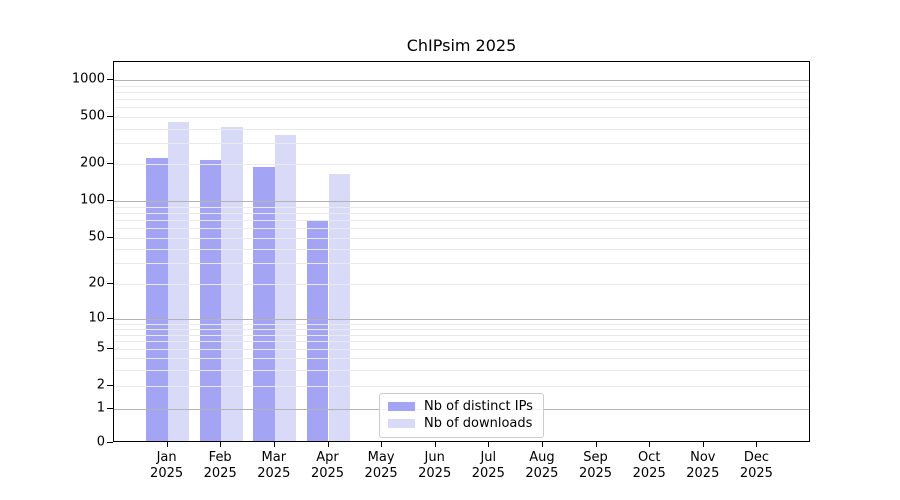 The image size is (900, 500). What do you see at coordinates (100, 348) in the screenshot?
I see `y-tick-label-5: 5` at bounding box center [100, 348].